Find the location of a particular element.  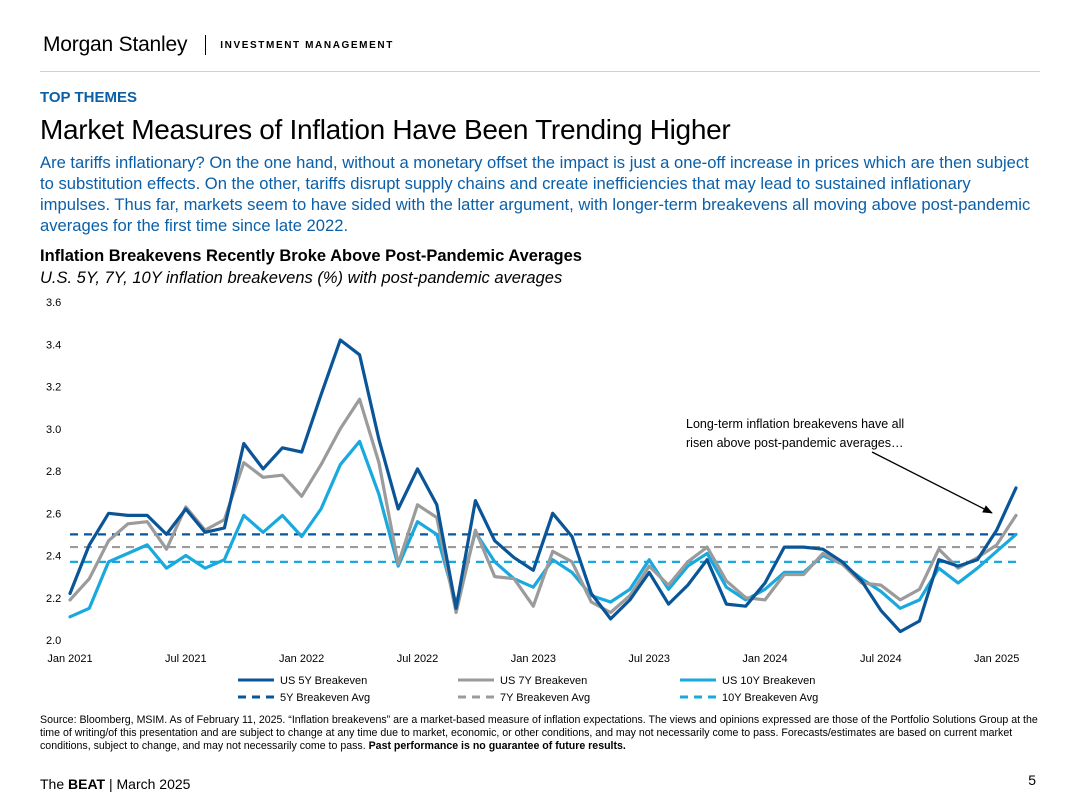

footer-date: | March 2025 is located at coordinates (149, 784).